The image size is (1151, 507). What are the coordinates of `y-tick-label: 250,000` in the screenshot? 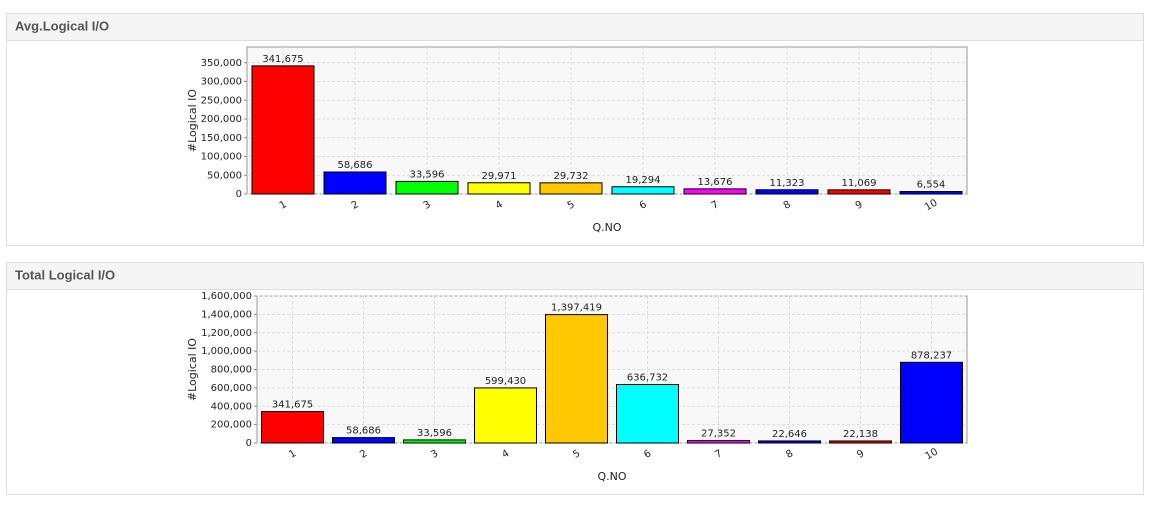 It's located at (221, 100).